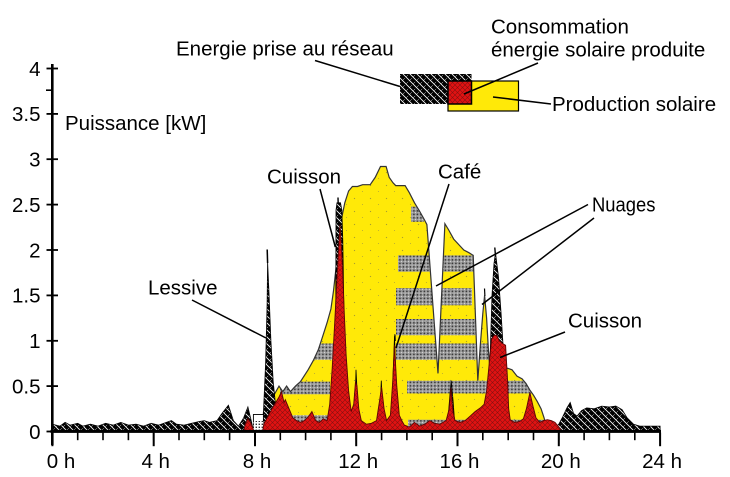 This screenshot has height=477, width=730. What do you see at coordinates (26, 114) in the screenshot?
I see `svg-text: 3.5` at bounding box center [26, 114].